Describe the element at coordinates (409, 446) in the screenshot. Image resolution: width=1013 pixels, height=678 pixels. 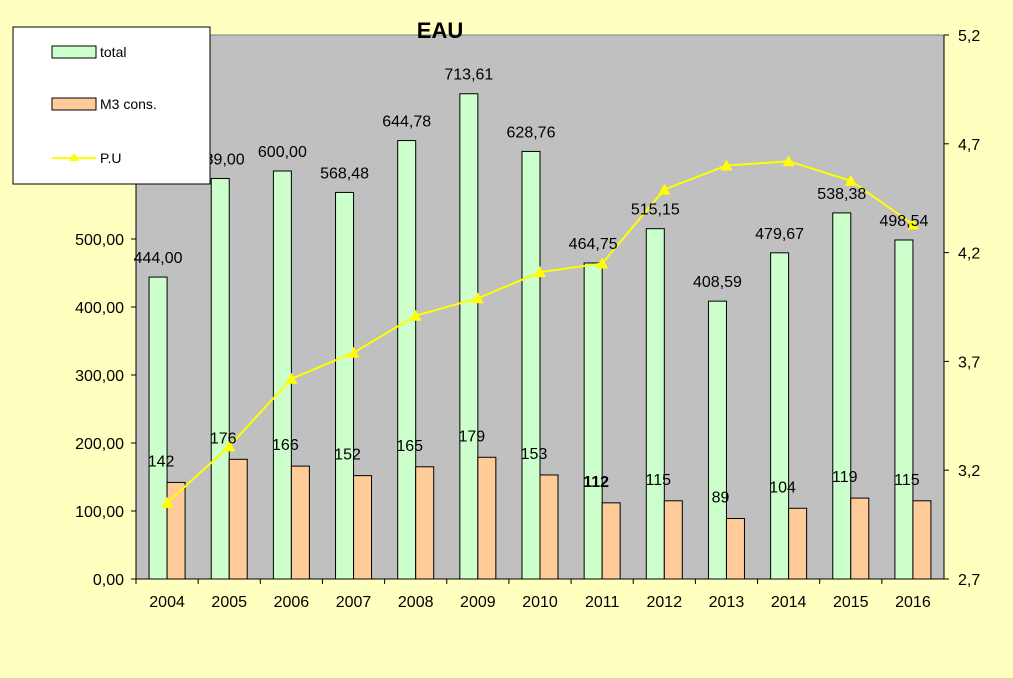
I see `data-label-m3-2008: 165` at that location.